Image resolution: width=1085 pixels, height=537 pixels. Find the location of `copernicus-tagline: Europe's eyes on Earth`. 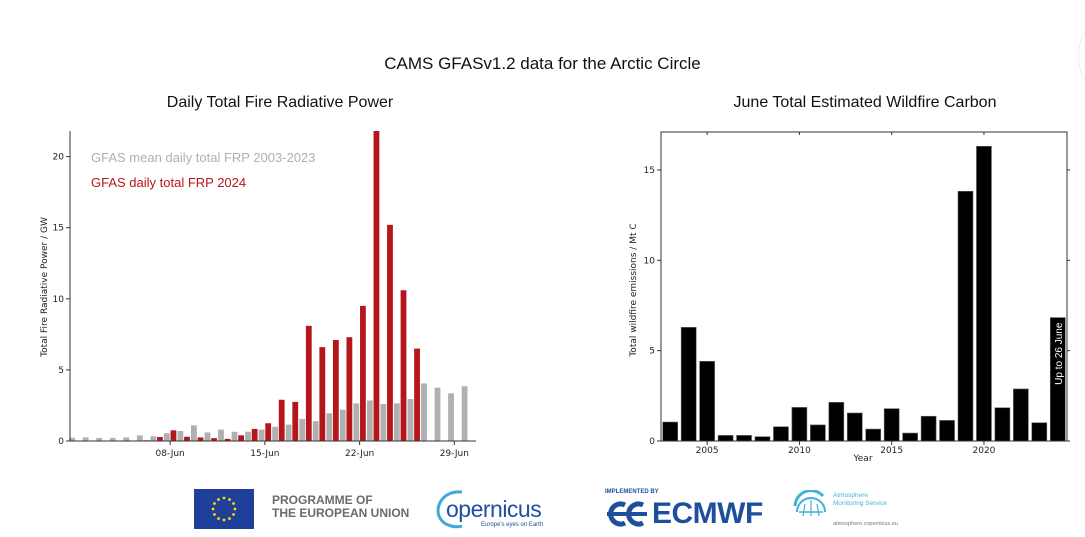

copernicus-tagline: Europe's eyes on Earth is located at coordinates (512, 525).